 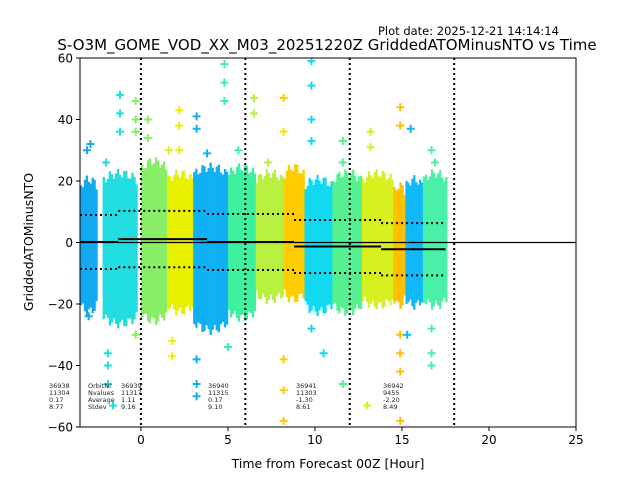 I want to click on stat-label: Average, so click(x=101, y=400).